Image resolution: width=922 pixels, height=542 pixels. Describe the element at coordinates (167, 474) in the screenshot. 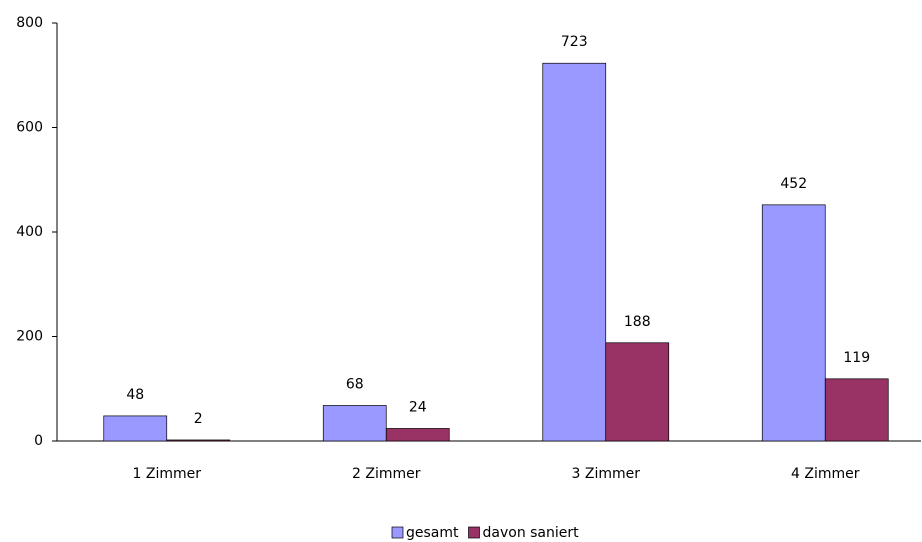

I see `x-tick-label: 1 Zimmer` at that location.